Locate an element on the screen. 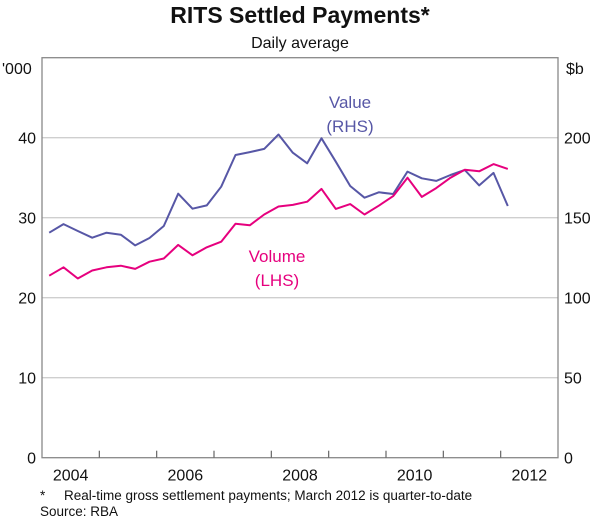 The width and height of the screenshot is (600, 522). x-tick-label: 2008 is located at coordinates (300, 476).